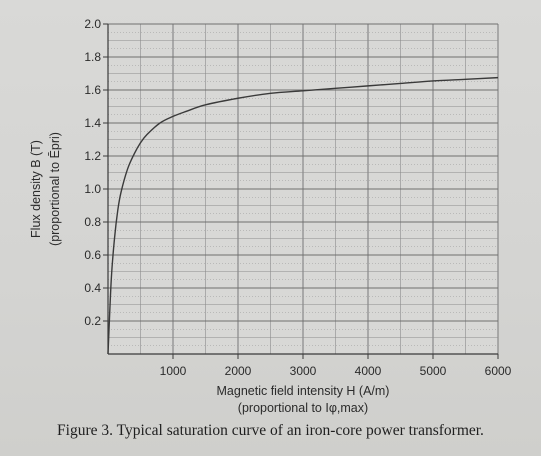 The height and width of the screenshot is (456, 541). What do you see at coordinates (368, 371) in the screenshot?
I see `x-tick-label: 4000` at bounding box center [368, 371].